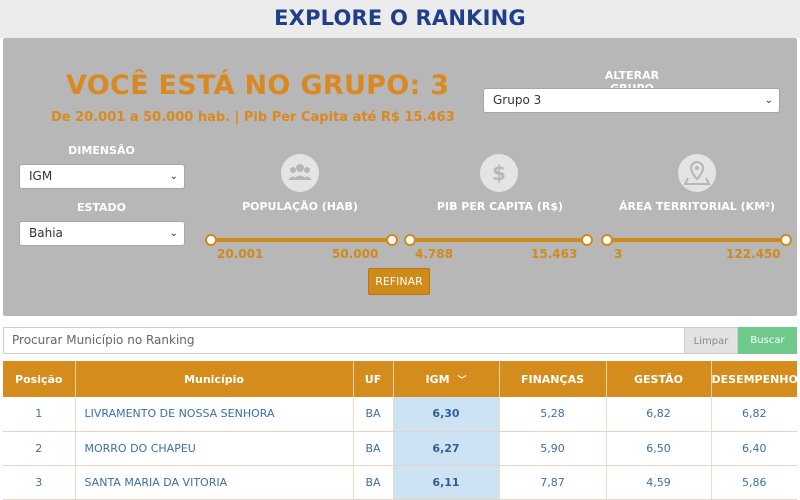 Image resolution: width=800 pixels, height=500 pixels. Describe the element at coordinates (786, 240) in the screenshot. I see `area-slider-max-handle` at that location.